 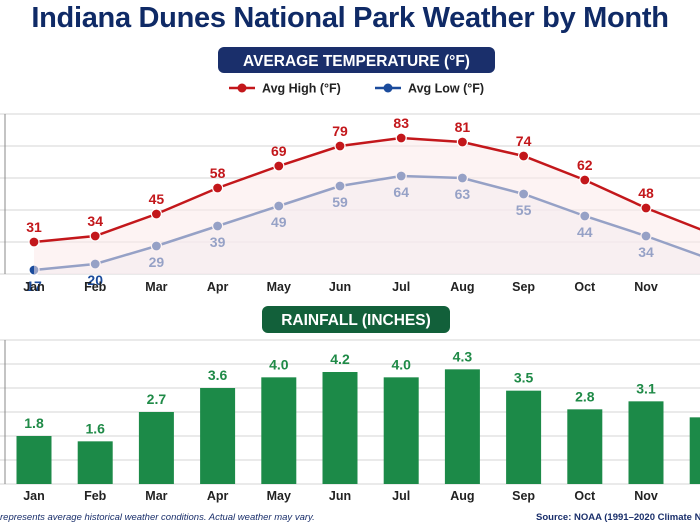 I want to click on rain-bar-Jul, so click(x=401, y=430).